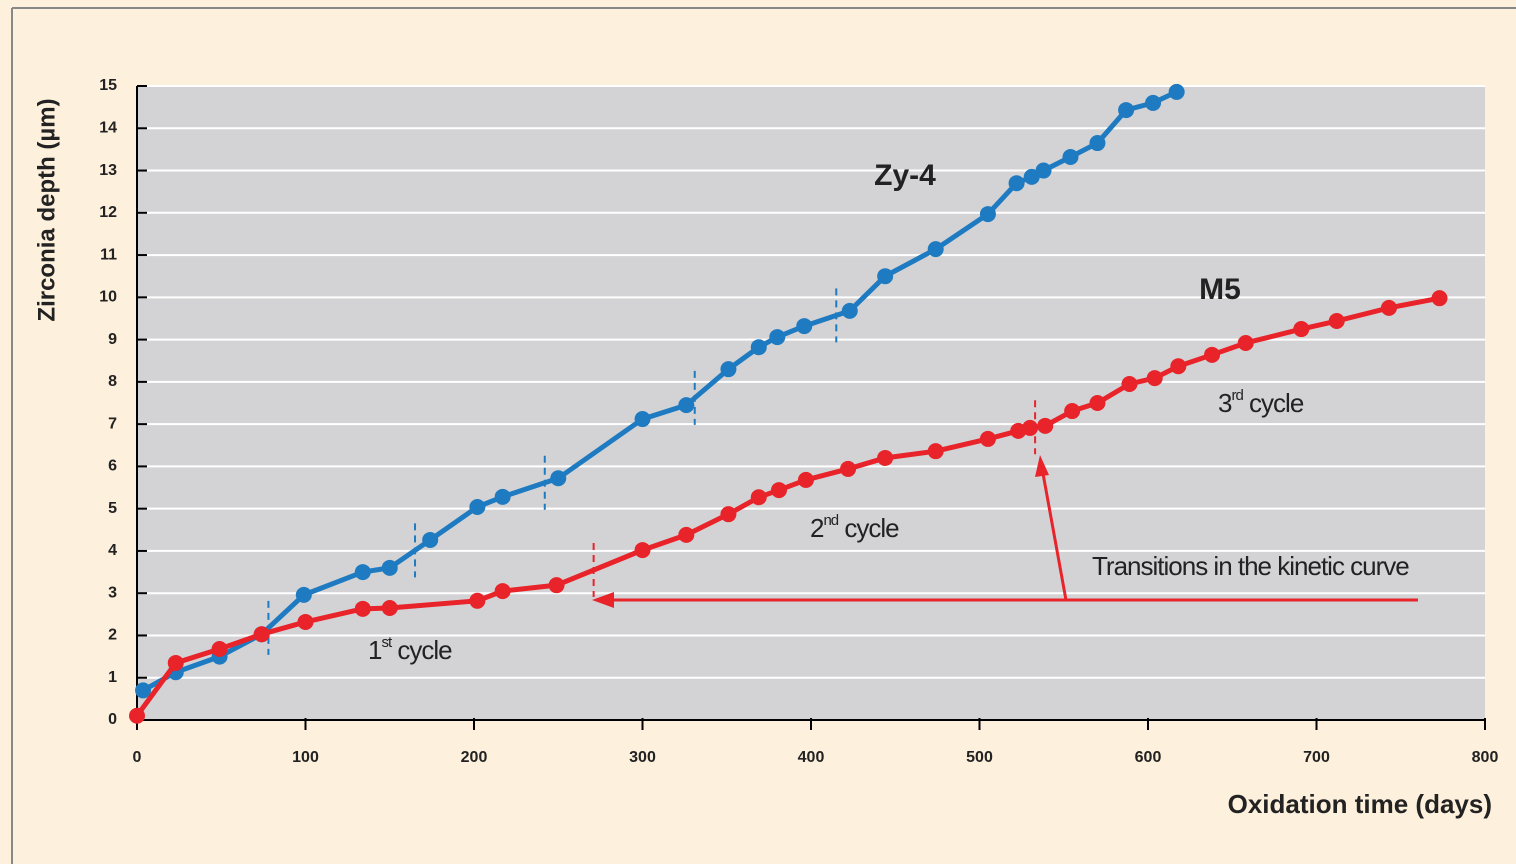  What do you see at coordinates (1148, 757) in the screenshot?
I see `x-tick-label: 600` at bounding box center [1148, 757].